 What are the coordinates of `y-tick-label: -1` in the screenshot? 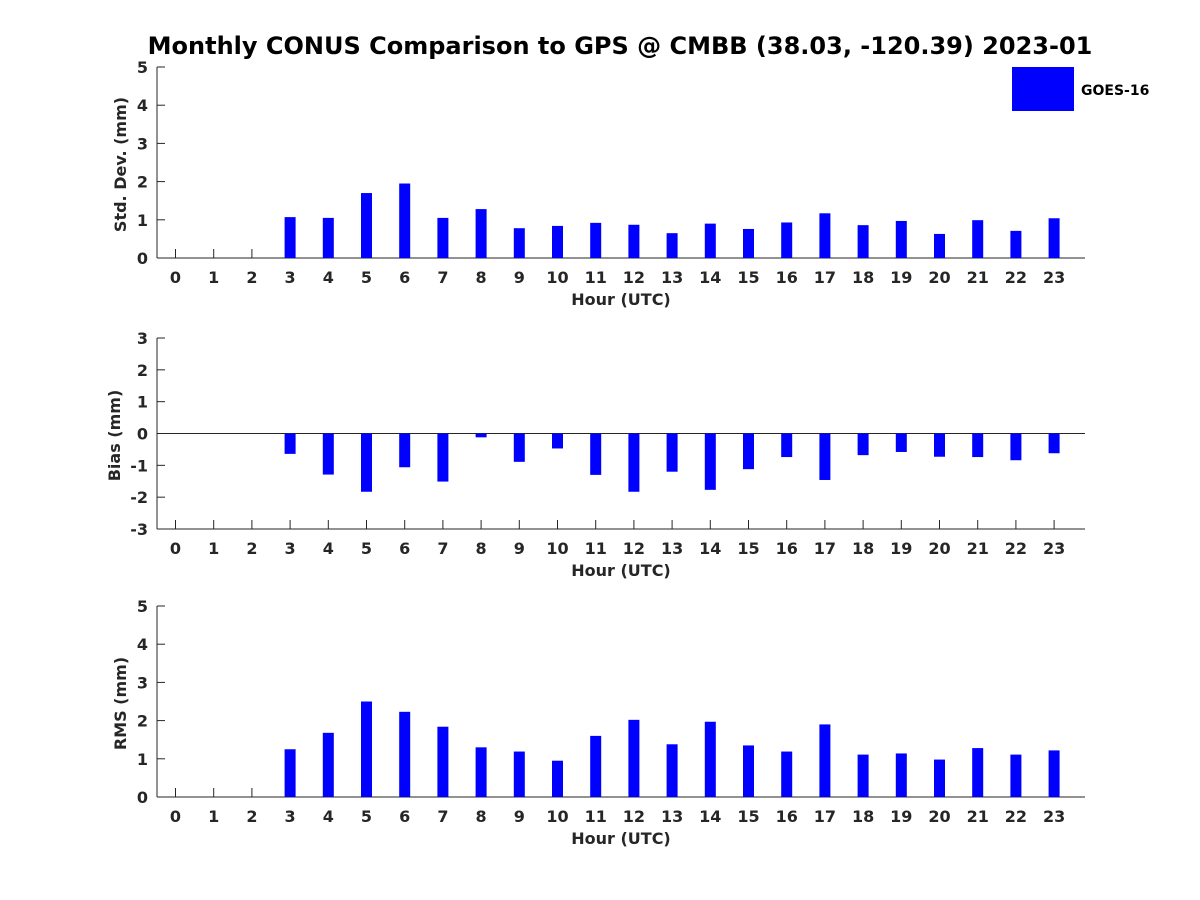 It's located at (139, 465).